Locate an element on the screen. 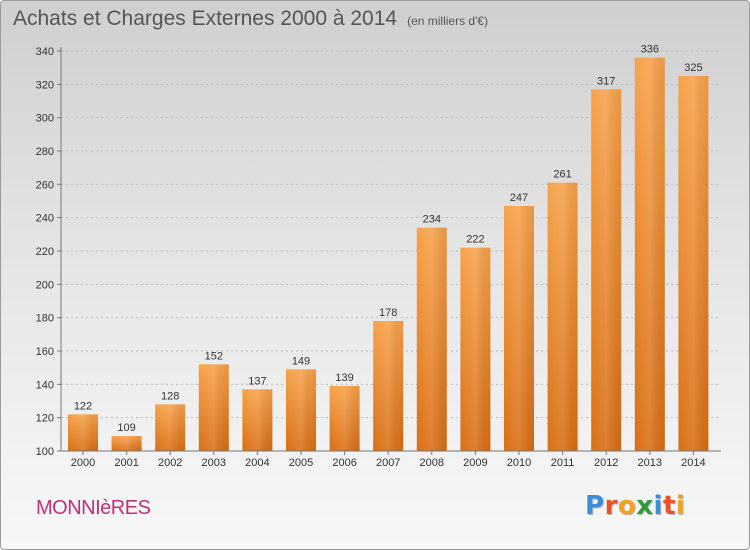  bar-value-label: 234 is located at coordinates (432, 220).